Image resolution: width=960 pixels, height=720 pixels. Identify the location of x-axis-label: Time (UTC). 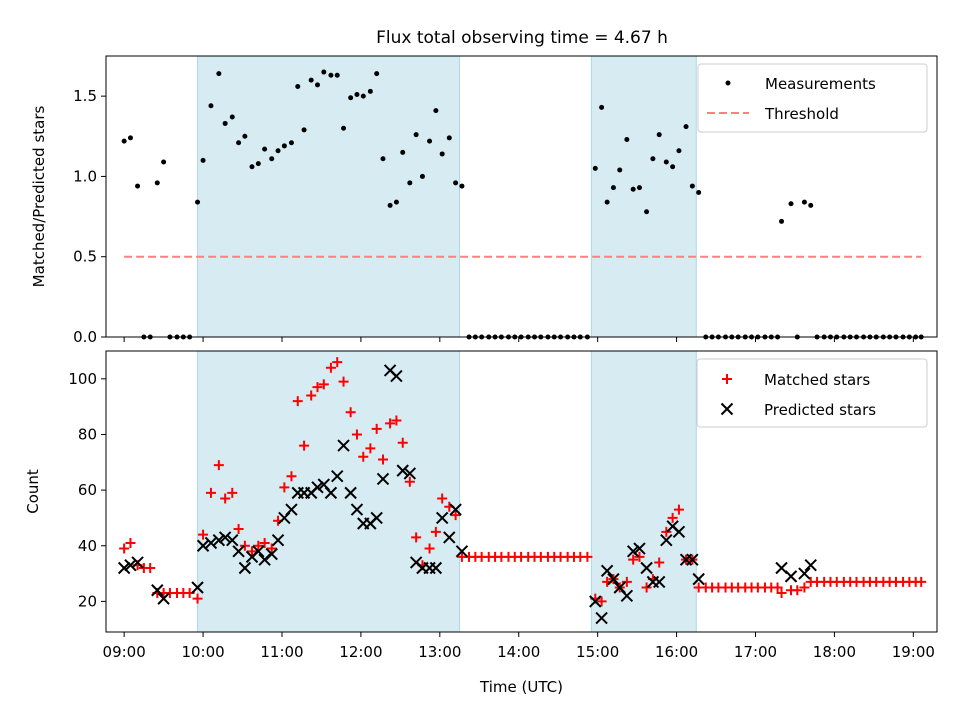
(521, 687).